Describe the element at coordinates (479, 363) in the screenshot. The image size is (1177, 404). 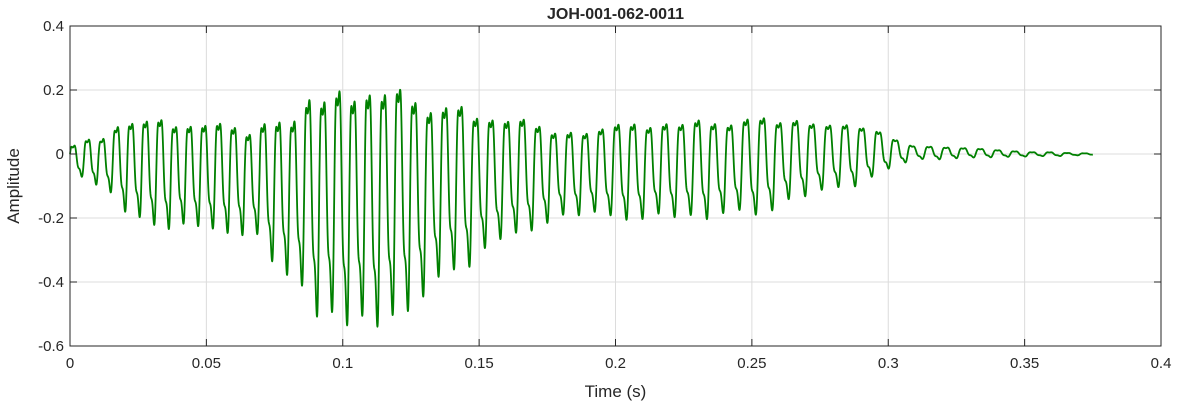
I see `x-tick-label: 0.15` at that location.